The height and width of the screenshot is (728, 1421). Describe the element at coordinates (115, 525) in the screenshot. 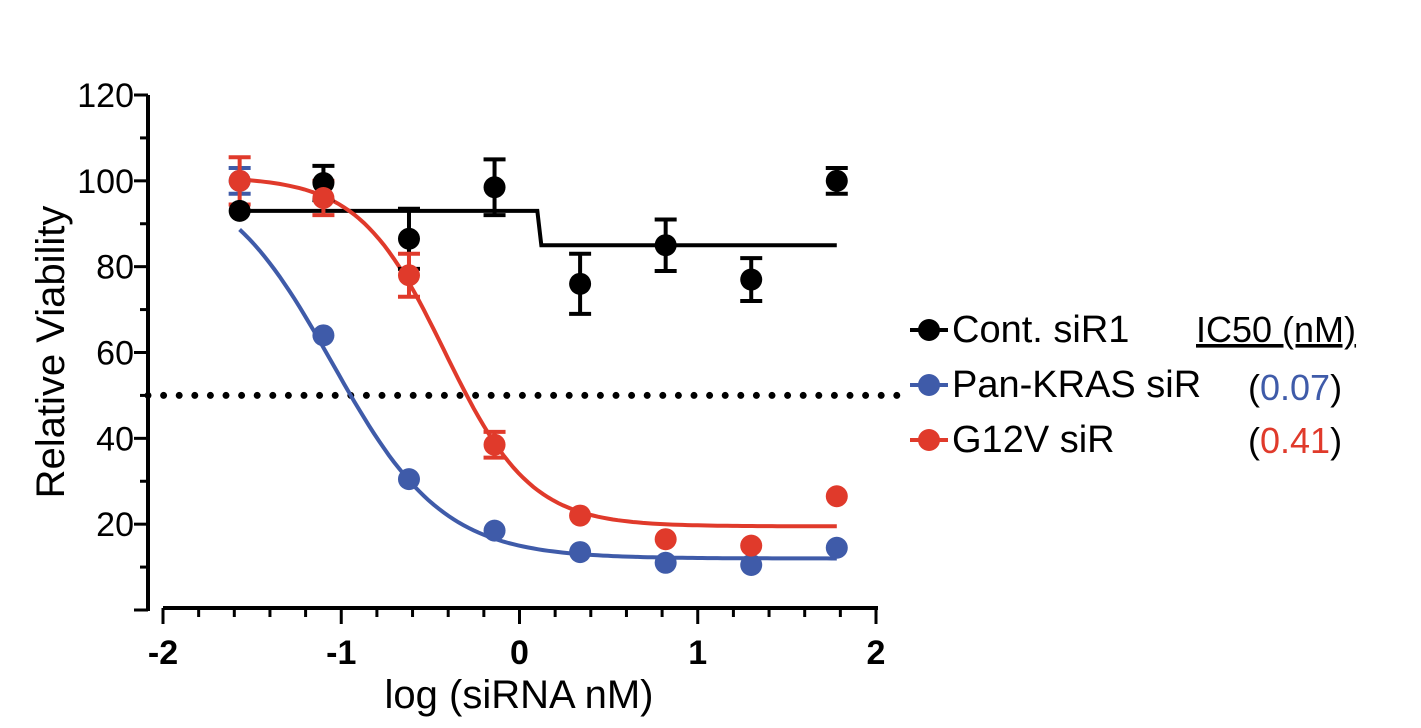

I see `y-tick-label: 20` at that location.